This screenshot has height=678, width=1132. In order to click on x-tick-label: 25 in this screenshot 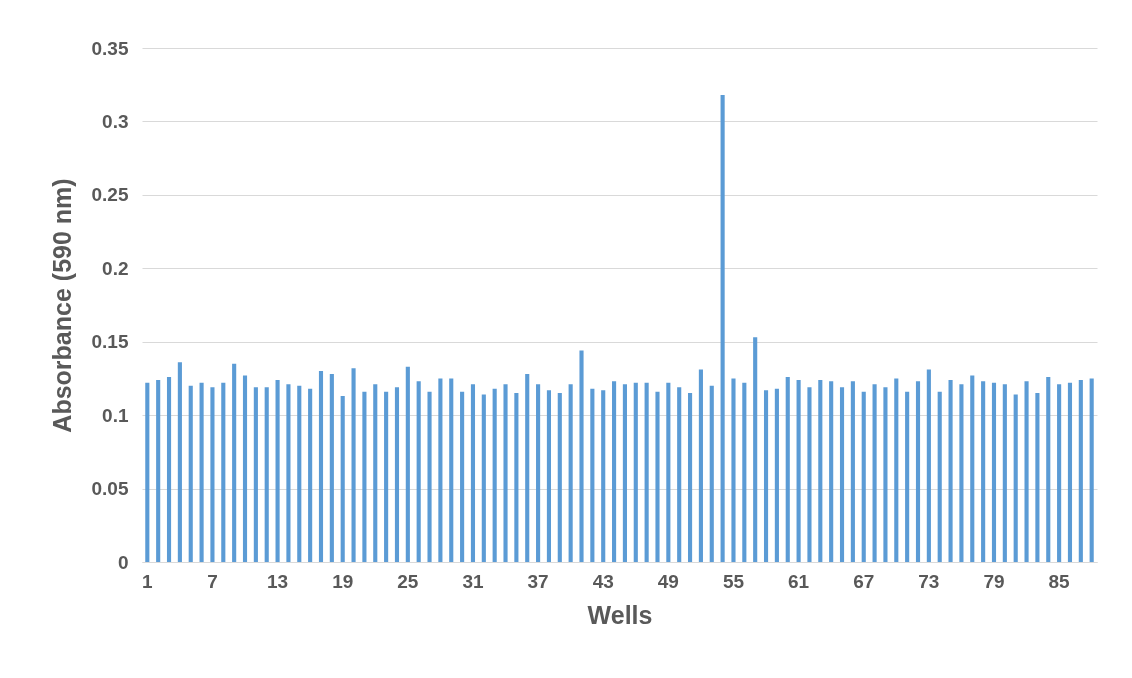, I will do `click(408, 581)`.